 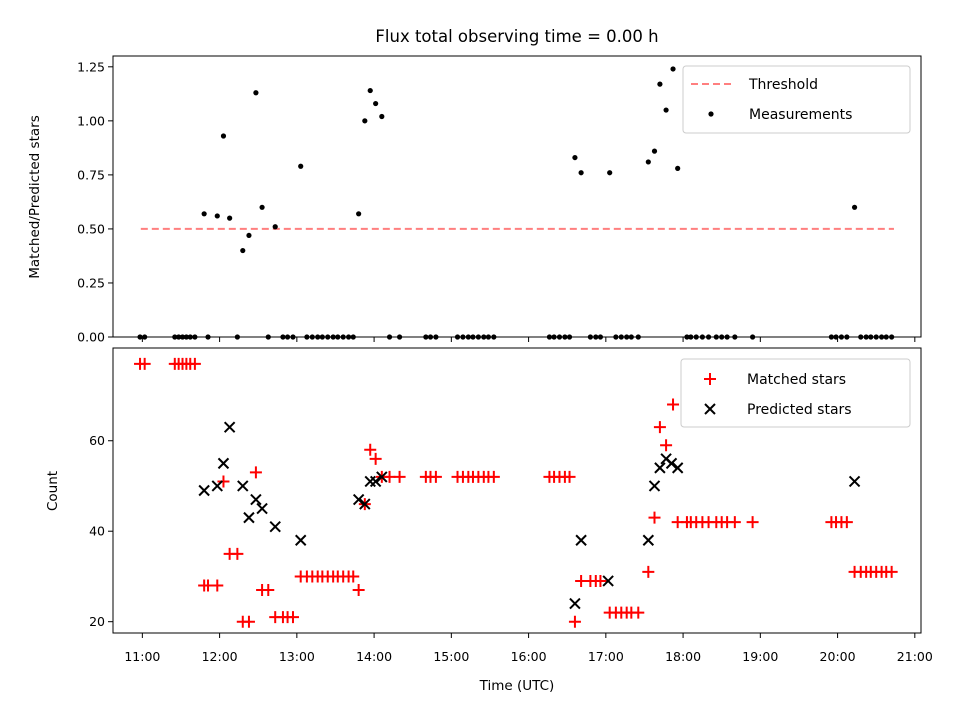 I want to click on bottom-y-tick-label: 60, so click(x=97, y=440).